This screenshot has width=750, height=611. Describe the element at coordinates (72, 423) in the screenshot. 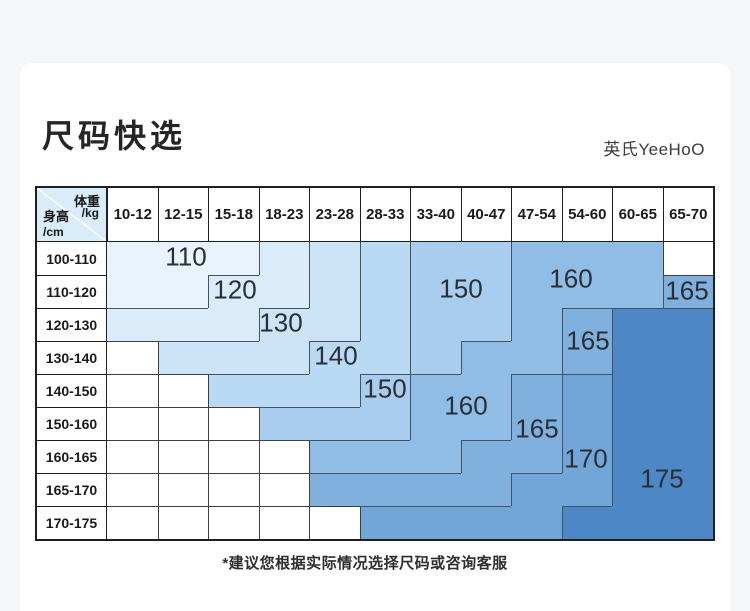

I see `height-row-header: 150-160` at that location.